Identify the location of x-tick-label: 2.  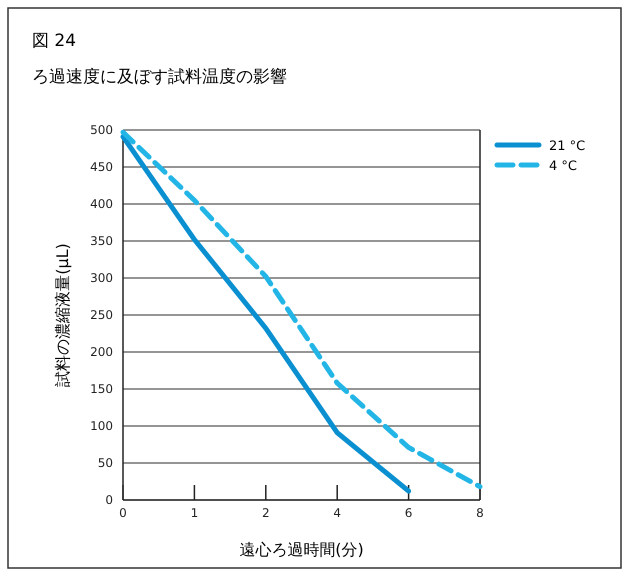
(266, 513).